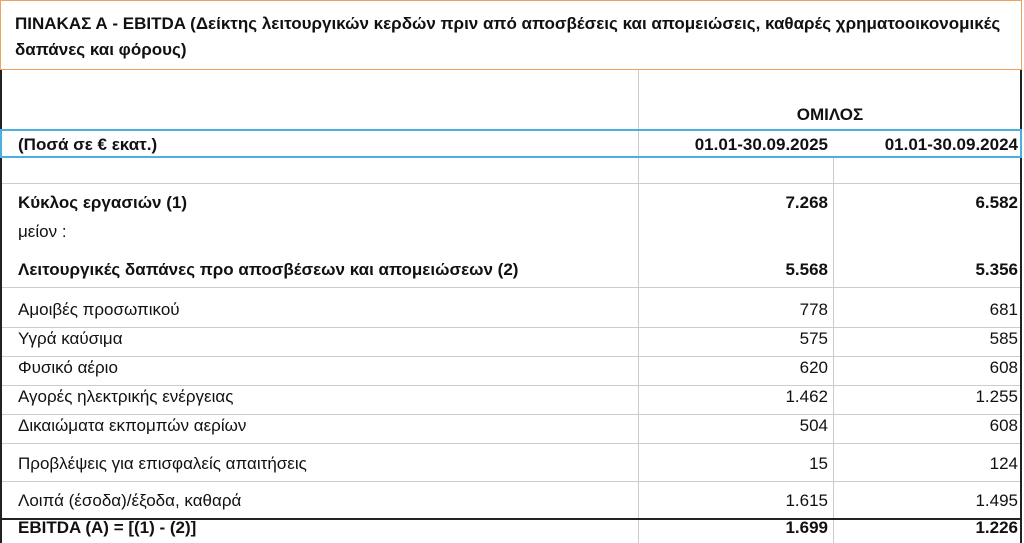 This screenshot has width=1024, height=543. Describe the element at coordinates (996, 202) in the screenshot. I see `row-value: 6.582` at that location.